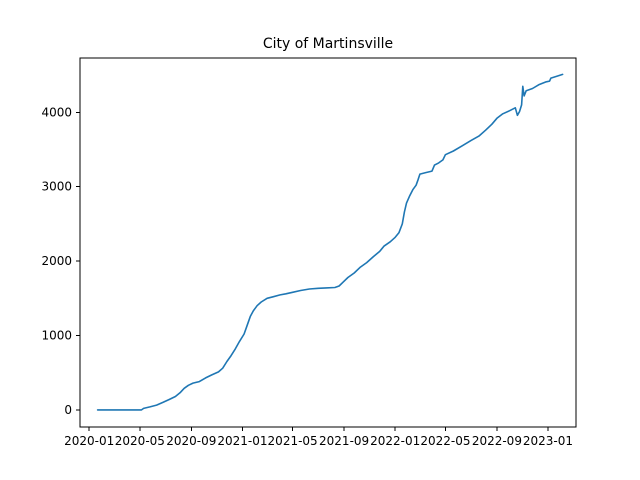  I want to click on x-tick-label: 2021-01, so click(242, 441).